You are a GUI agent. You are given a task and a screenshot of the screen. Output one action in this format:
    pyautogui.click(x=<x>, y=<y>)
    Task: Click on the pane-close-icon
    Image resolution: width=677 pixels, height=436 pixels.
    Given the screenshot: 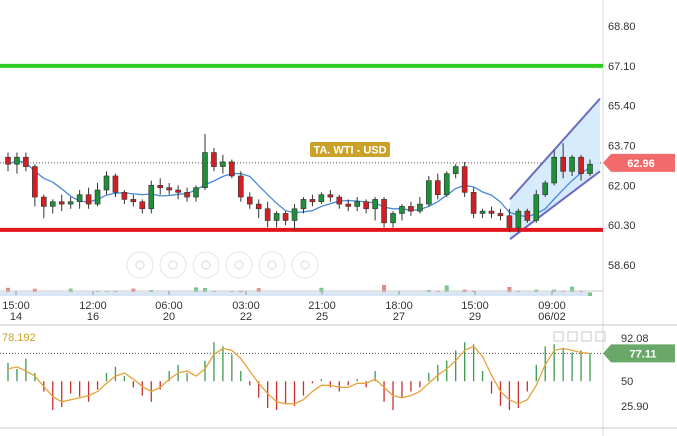 What is the action you would take?
    pyautogui.click(x=600, y=336)
    